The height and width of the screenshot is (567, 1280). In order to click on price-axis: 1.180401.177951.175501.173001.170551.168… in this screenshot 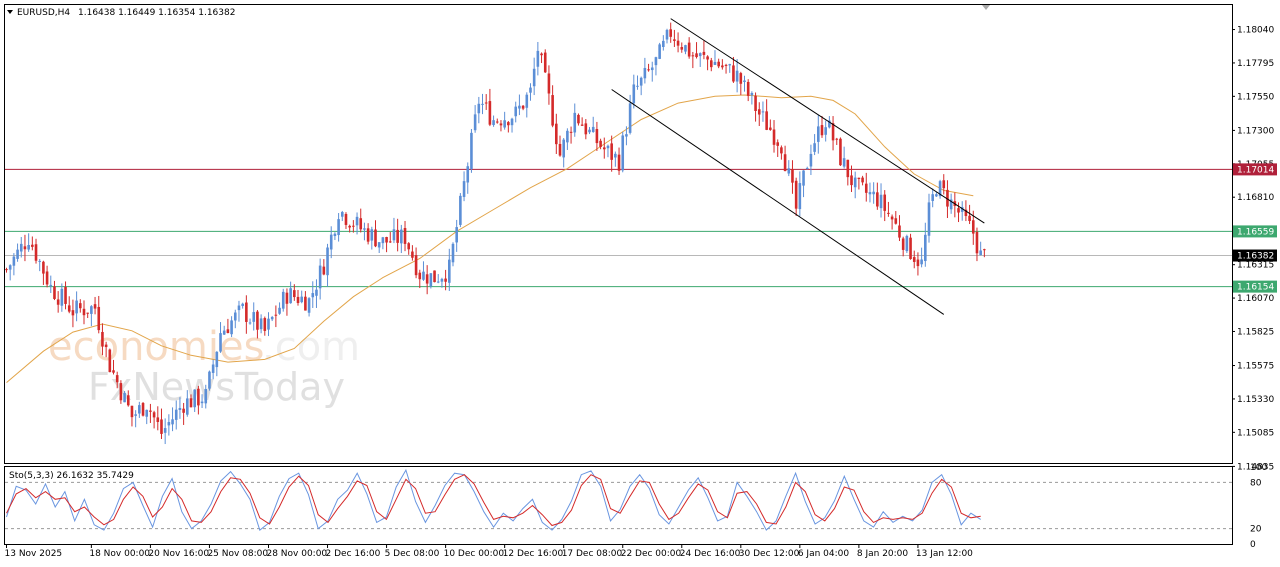, I will do `click(1254, 249)`.